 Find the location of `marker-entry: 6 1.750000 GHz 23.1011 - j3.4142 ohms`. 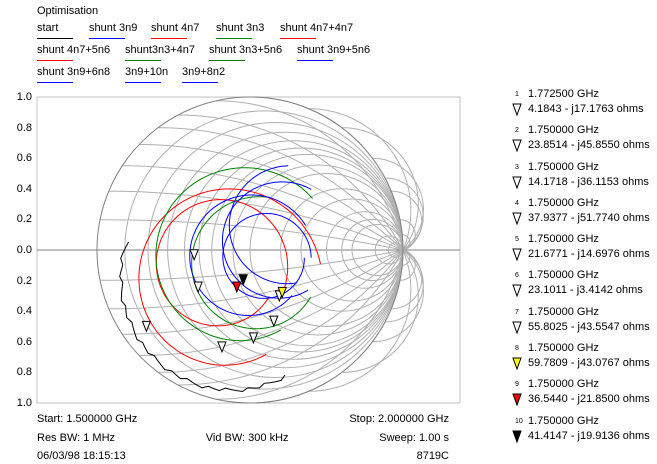

marker-entry: 6 1.750000 GHz 23.1011 - j3.4142 ohms is located at coordinates (584, 286).